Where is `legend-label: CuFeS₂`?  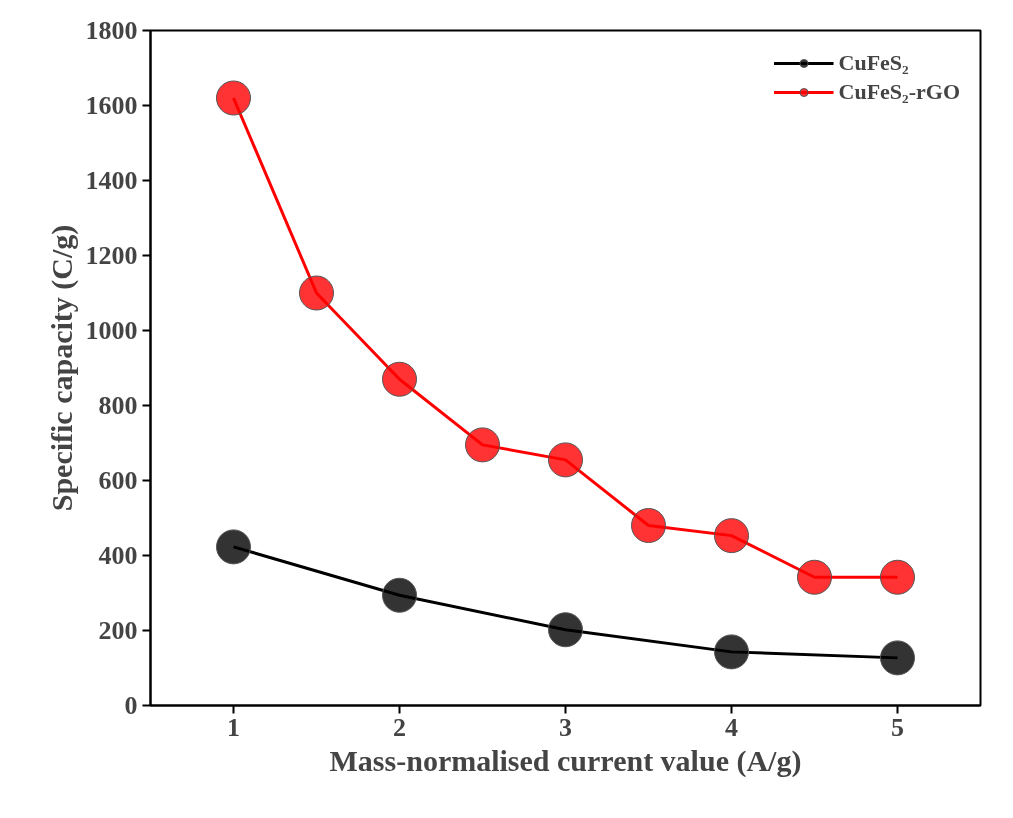
legend-label: CuFeS₂ is located at coordinates (873, 63).